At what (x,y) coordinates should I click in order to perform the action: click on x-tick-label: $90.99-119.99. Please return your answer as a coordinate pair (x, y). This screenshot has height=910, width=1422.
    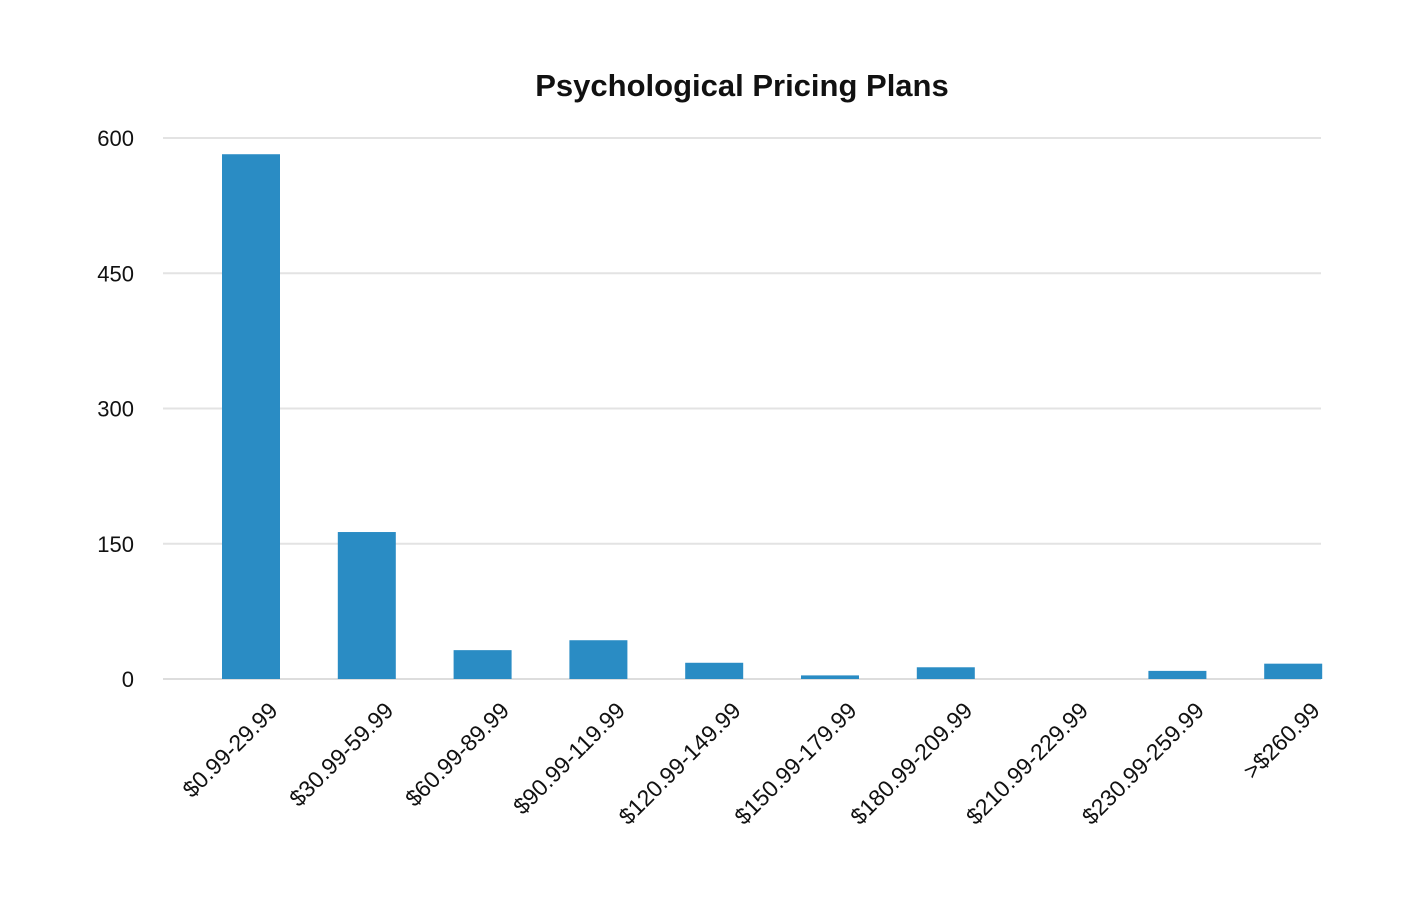
    Looking at the image, I should click on (569, 758).